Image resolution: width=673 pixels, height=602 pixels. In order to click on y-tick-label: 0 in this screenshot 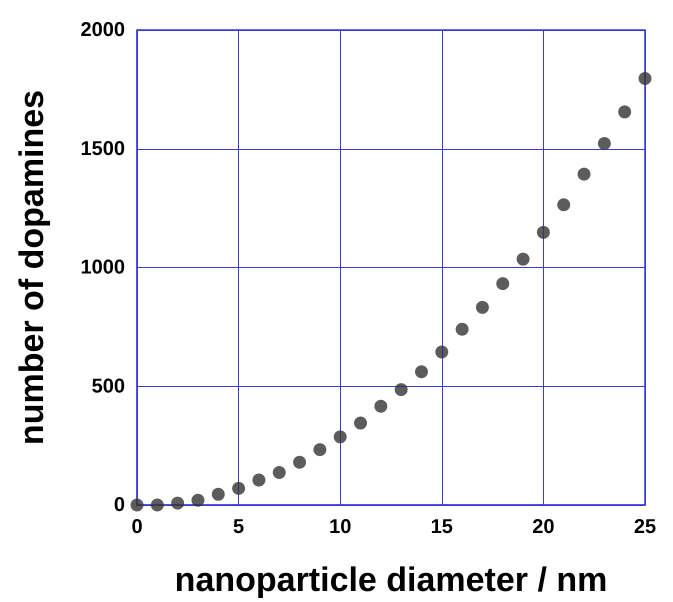, I will do `click(119, 505)`.